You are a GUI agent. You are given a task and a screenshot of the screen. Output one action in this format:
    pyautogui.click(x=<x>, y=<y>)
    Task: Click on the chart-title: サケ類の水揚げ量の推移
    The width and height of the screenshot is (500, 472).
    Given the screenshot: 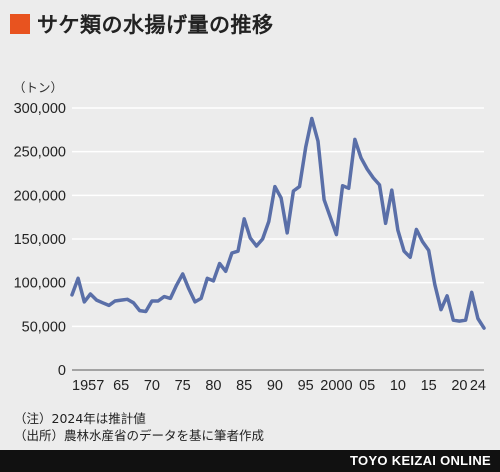 What is the action you would take?
    pyautogui.click(x=155, y=25)
    